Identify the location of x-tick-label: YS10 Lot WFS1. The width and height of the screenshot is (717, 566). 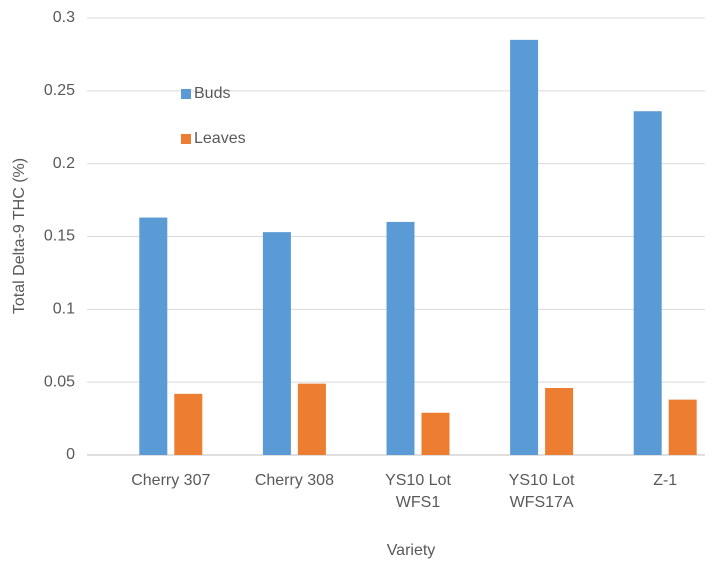
(418, 491).